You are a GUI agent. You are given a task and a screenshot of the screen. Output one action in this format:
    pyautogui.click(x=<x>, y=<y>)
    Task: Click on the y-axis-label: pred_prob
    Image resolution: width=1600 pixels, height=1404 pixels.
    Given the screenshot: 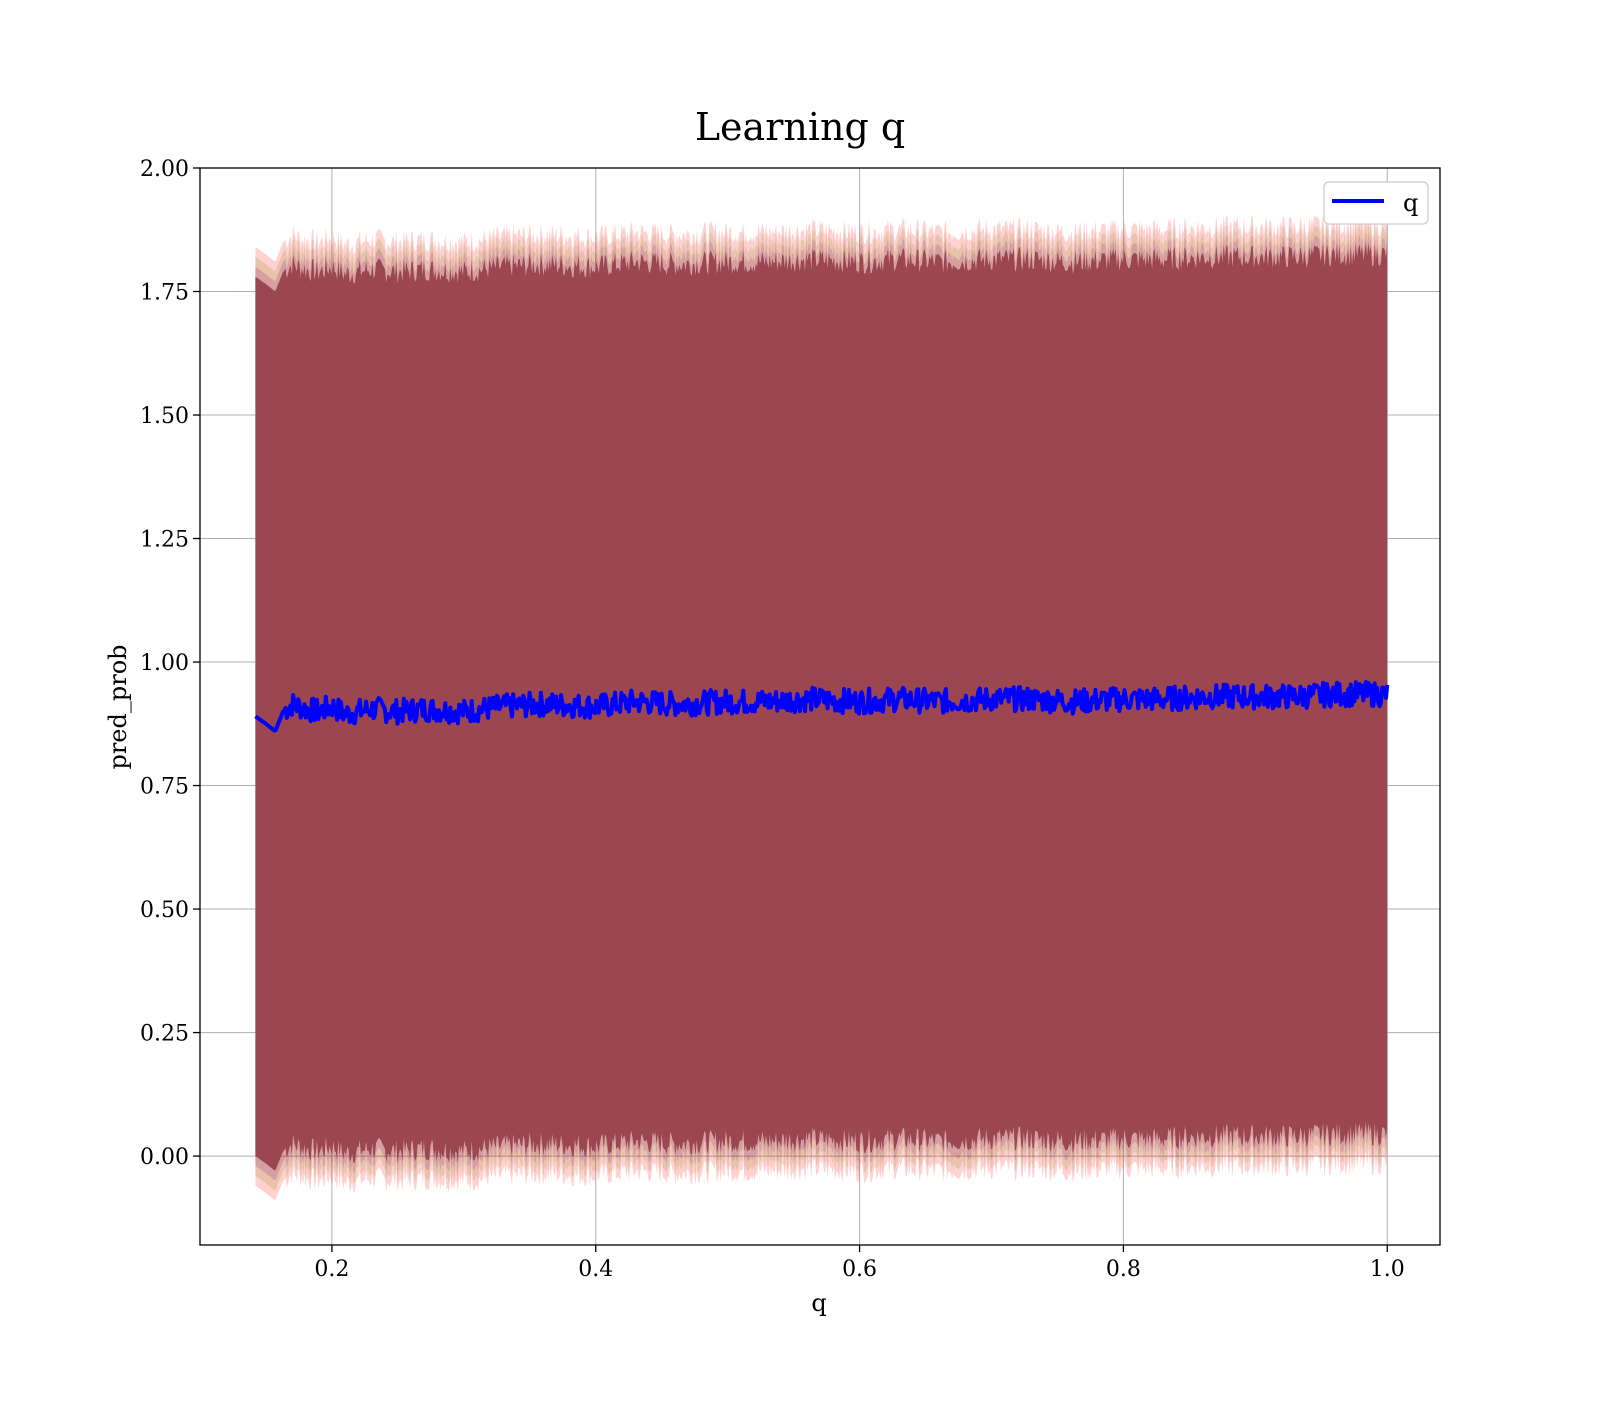 What is the action you would take?
    pyautogui.click(x=118, y=706)
    